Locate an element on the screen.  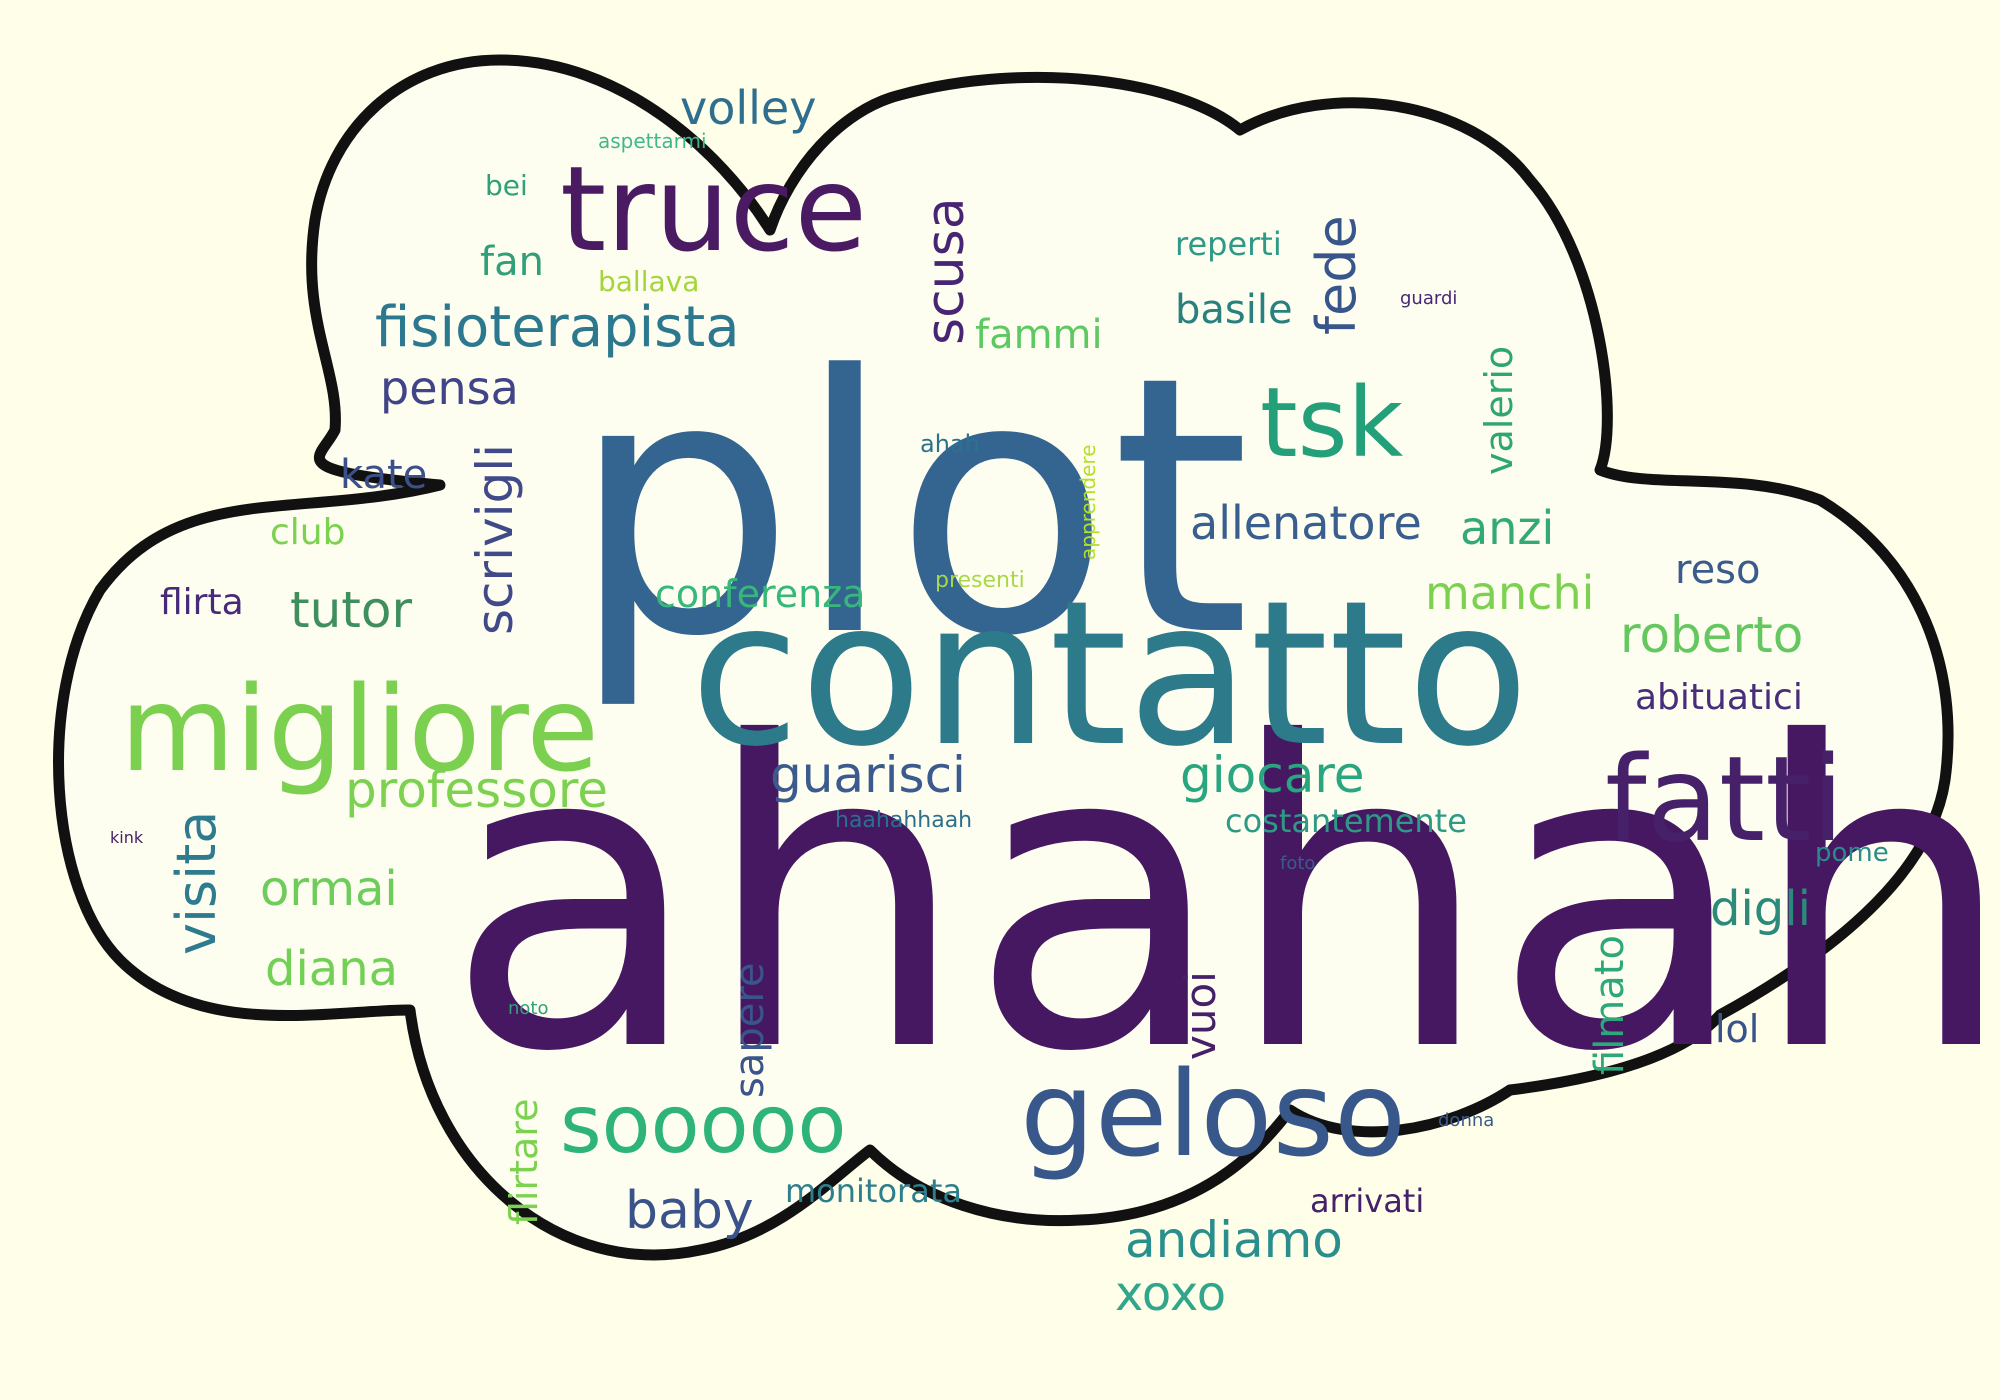
word-lol: lol is located at coordinates (1737, 1029).